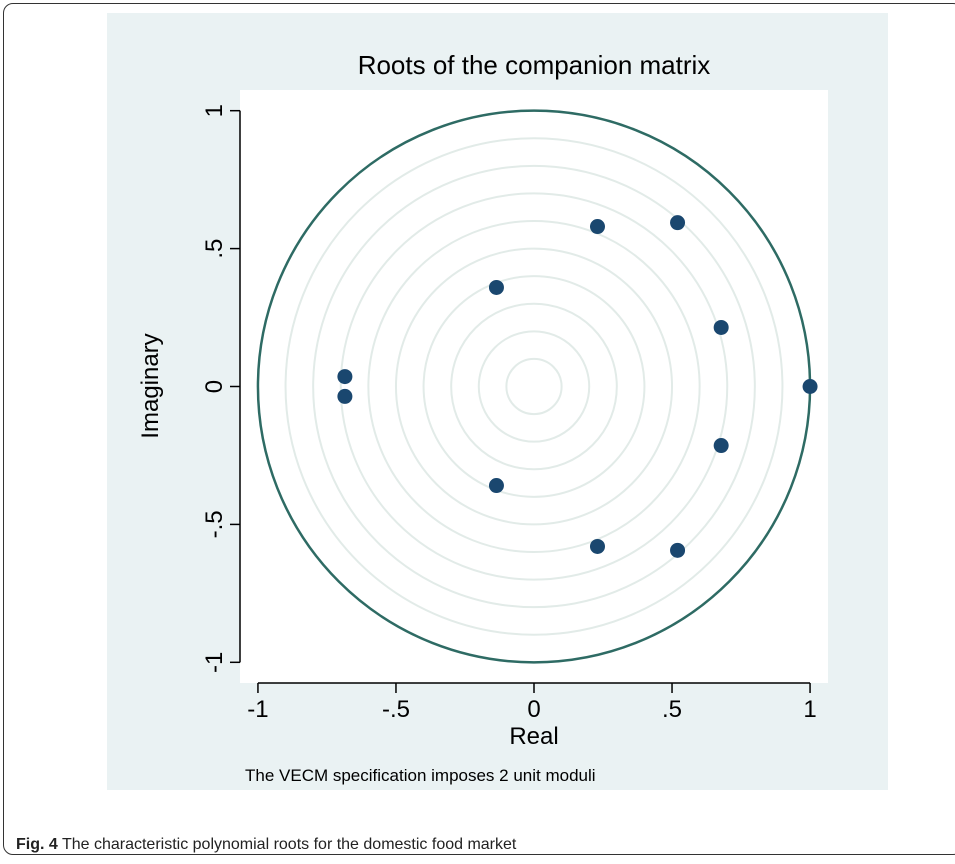  I want to click on x-tick-label: 0, so click(533, 709).